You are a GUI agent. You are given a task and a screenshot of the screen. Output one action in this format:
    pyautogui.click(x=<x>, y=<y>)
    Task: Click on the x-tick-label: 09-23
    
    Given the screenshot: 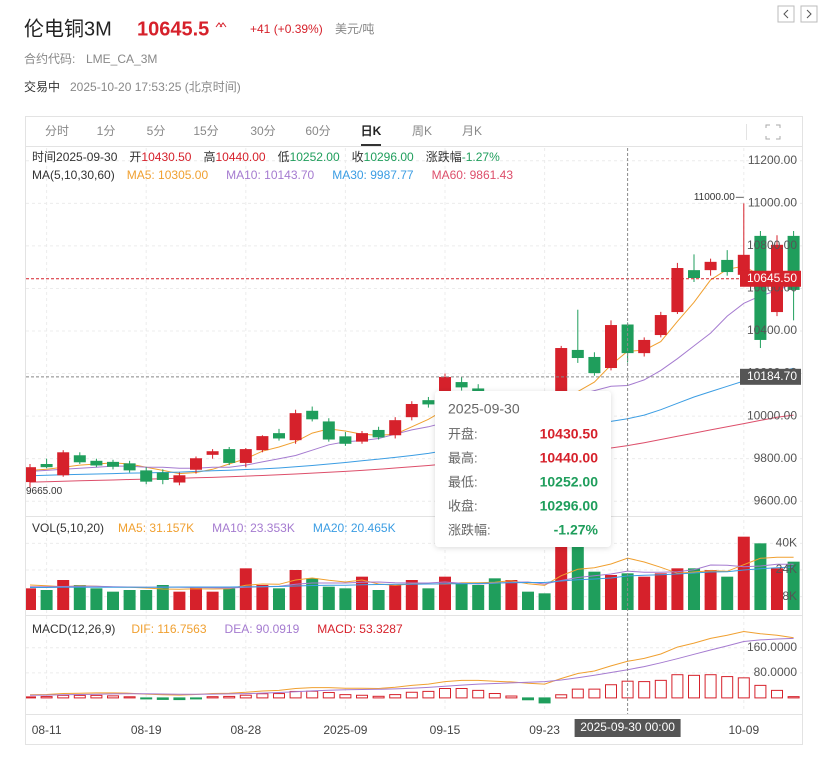 What is the action you would take?
    pyautogui.click(x=544, y=730)
    